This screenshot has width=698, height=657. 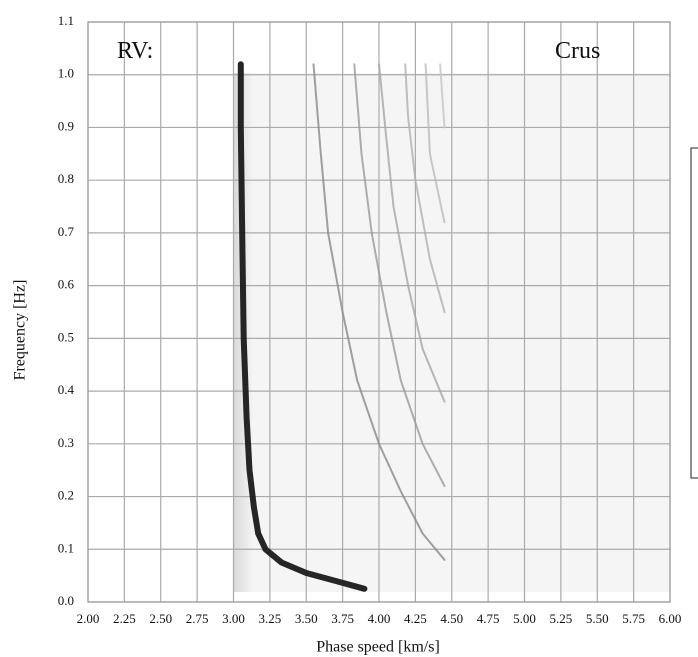 What do you see at coordinates (524, 618) in the screenshot?
I see `x-tick-label: 5.00` at bounding box center [524, 618].